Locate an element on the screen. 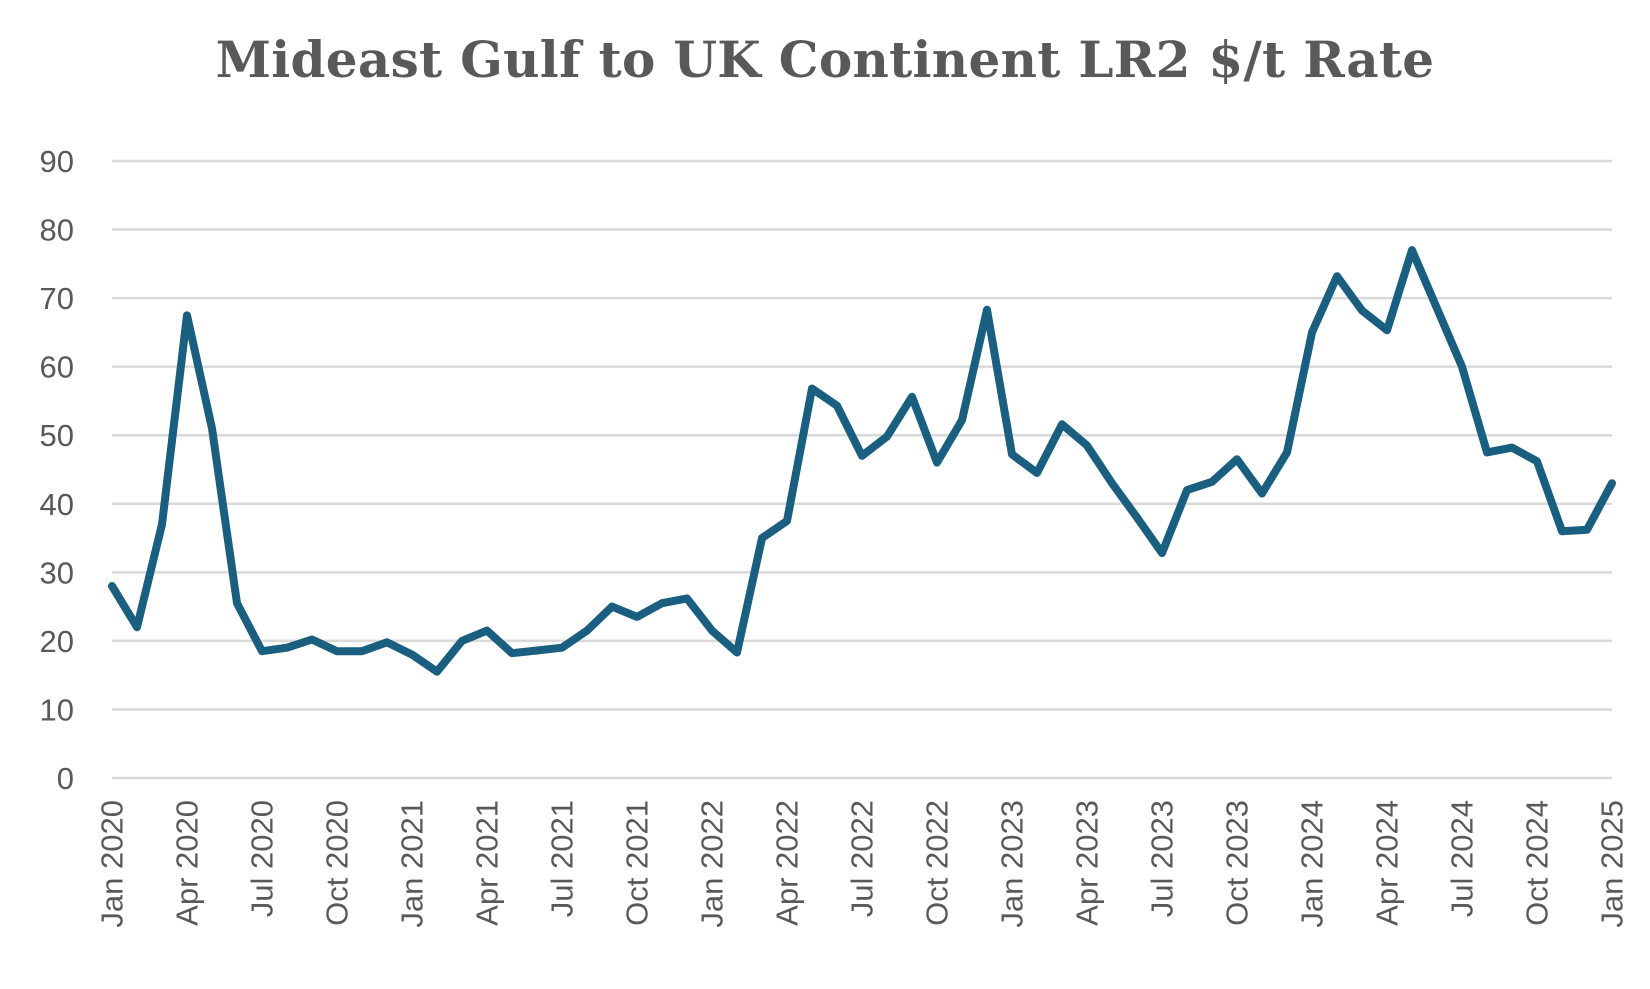 This screenshot has width=1650, height=989. y-tick-label: 30 is located at coordinates (57, 572).